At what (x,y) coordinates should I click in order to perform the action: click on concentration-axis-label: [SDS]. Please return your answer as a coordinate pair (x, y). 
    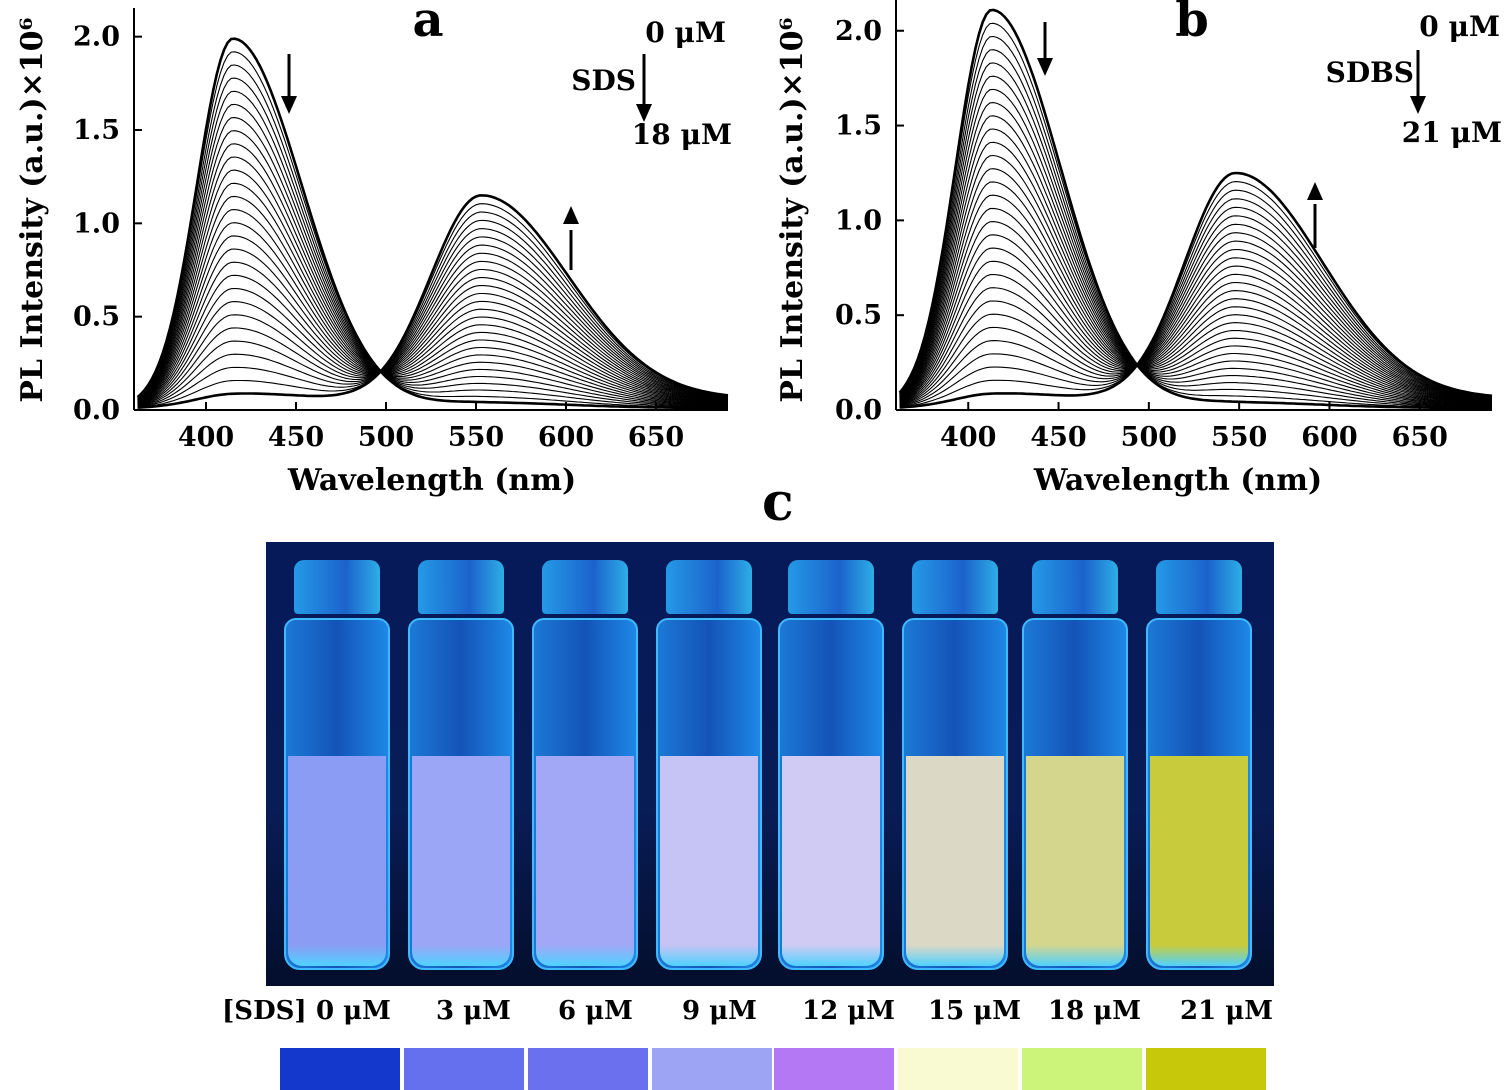
    Looking at the image, I should click on (264, 1011).